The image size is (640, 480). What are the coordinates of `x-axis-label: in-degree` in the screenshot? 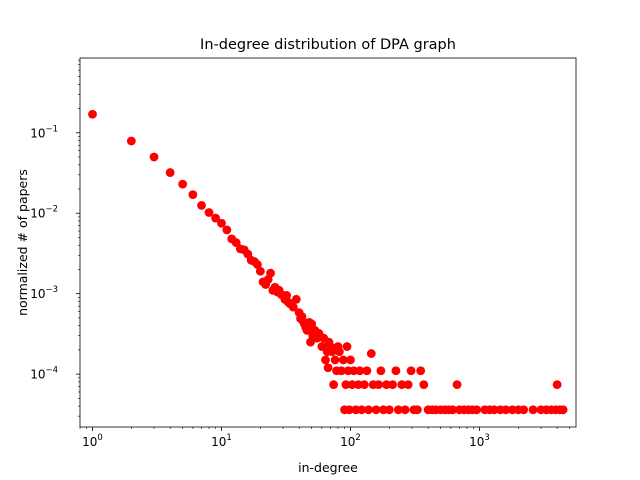 It's located at (328, 467).